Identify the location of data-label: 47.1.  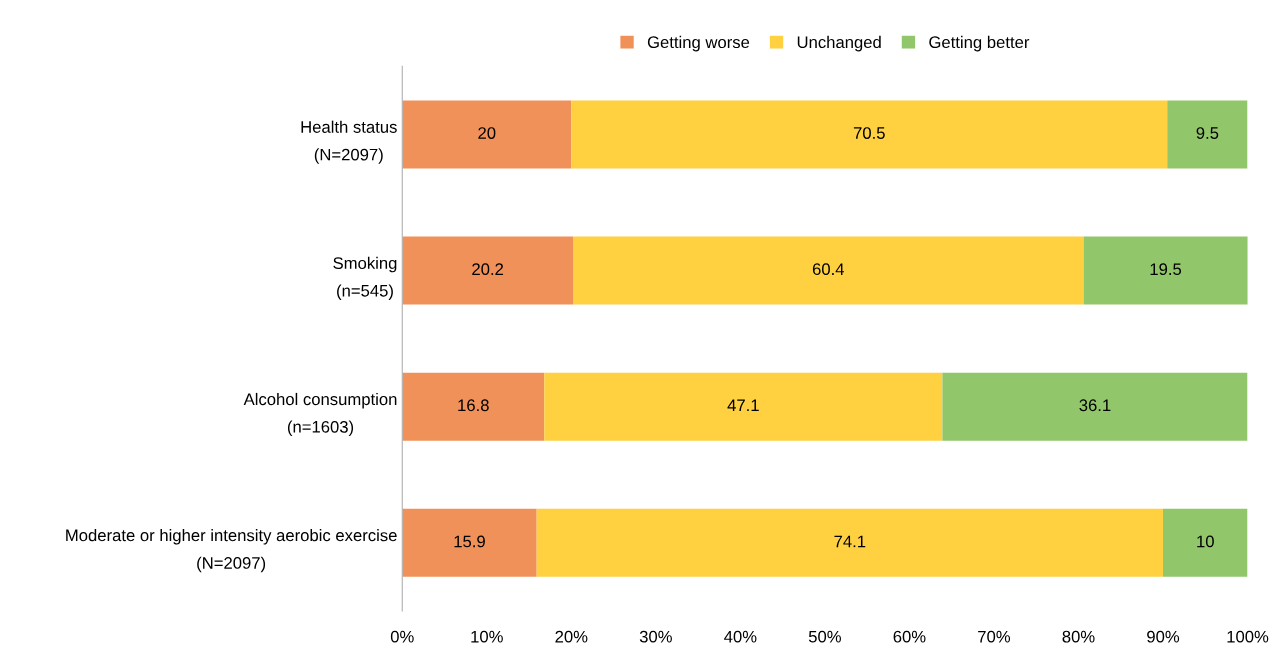
(743, 405).